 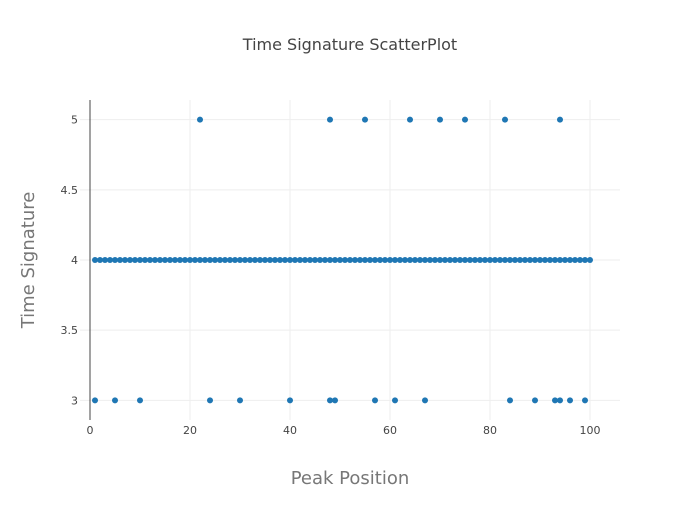 What do you see at coordinates (74, 260) in the screenshot?
I see `y-tick-label: 4` at bounding box center [74, 260].